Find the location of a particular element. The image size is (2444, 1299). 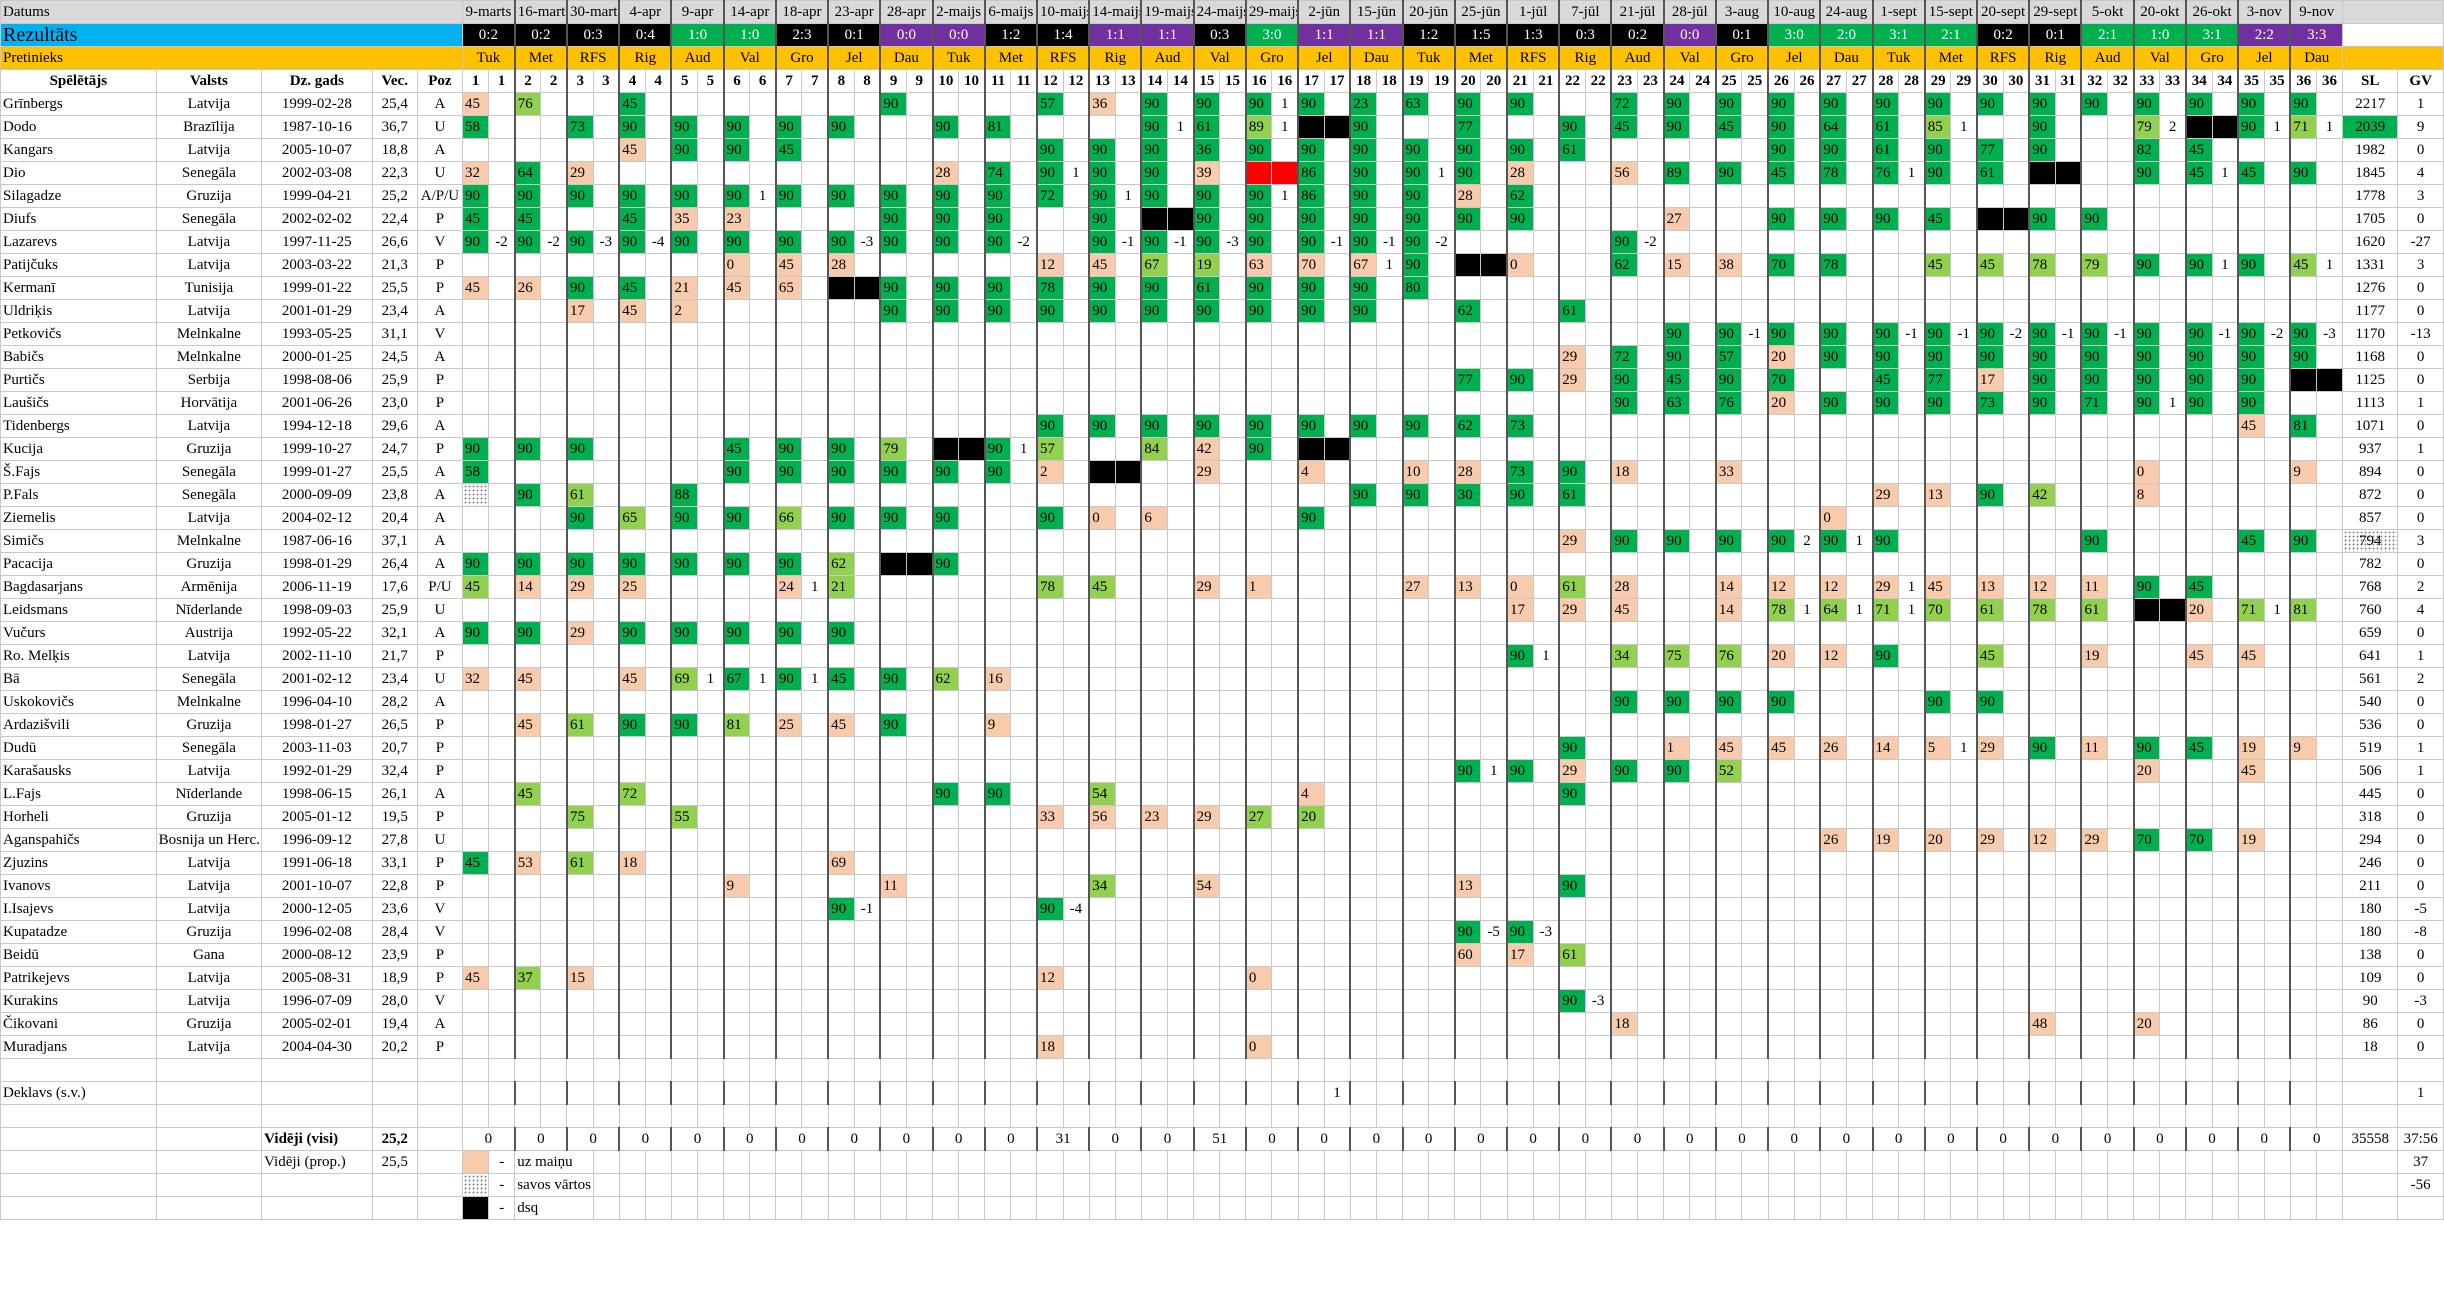

minutes-cell: 75 is located at coordinates (1676, 656).